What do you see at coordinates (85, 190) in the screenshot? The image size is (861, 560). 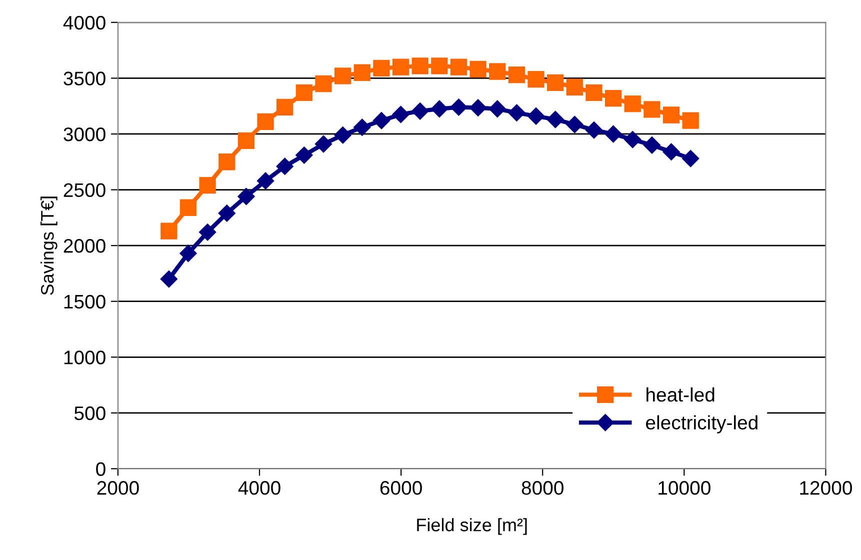 I see `y-tick-label: 2500` at bounding box center [85, 190].